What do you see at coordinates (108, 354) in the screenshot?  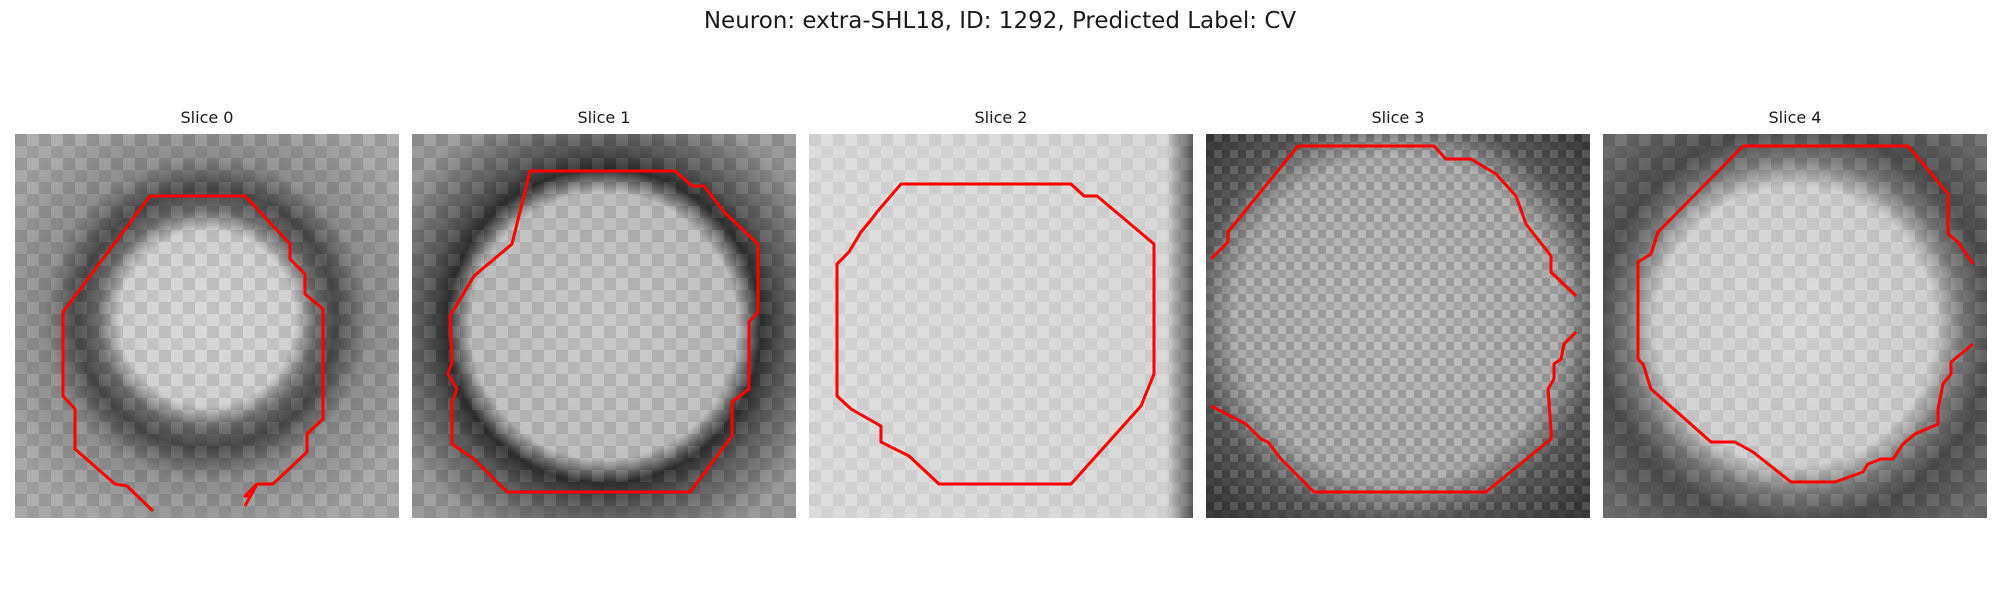 I see `contour-line-0b` at bounding box center [108, 354].